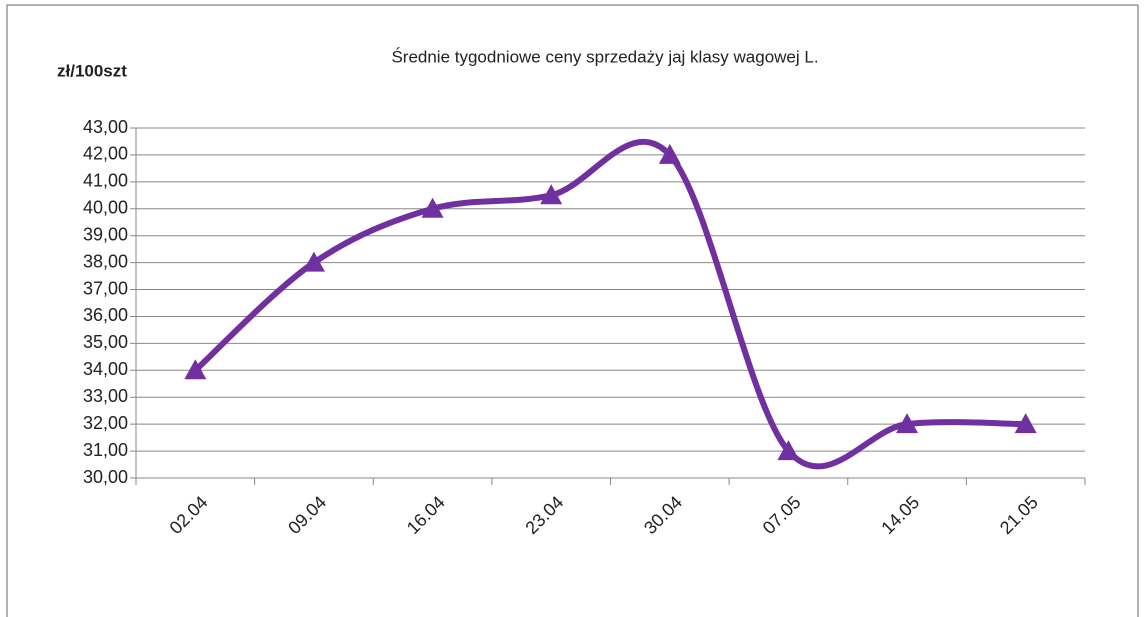 This screenshot has height=617, width=1145. Describe the element at coordinates (307, 515) in the screenshot. I see `x-tick-label: 09.04` at that location.